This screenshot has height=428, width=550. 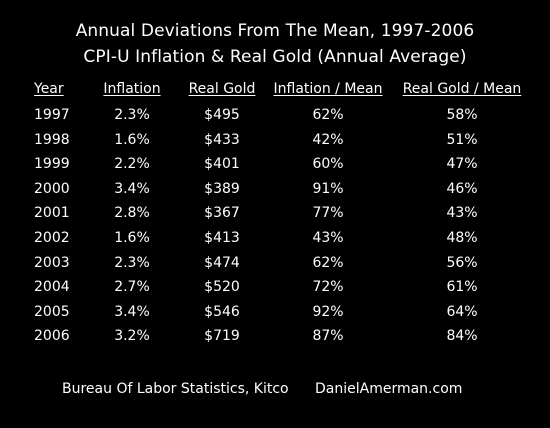 I want to click on source-credit: Bureau Of Labor Statistics, Kitco, so click(x=175, y=389).